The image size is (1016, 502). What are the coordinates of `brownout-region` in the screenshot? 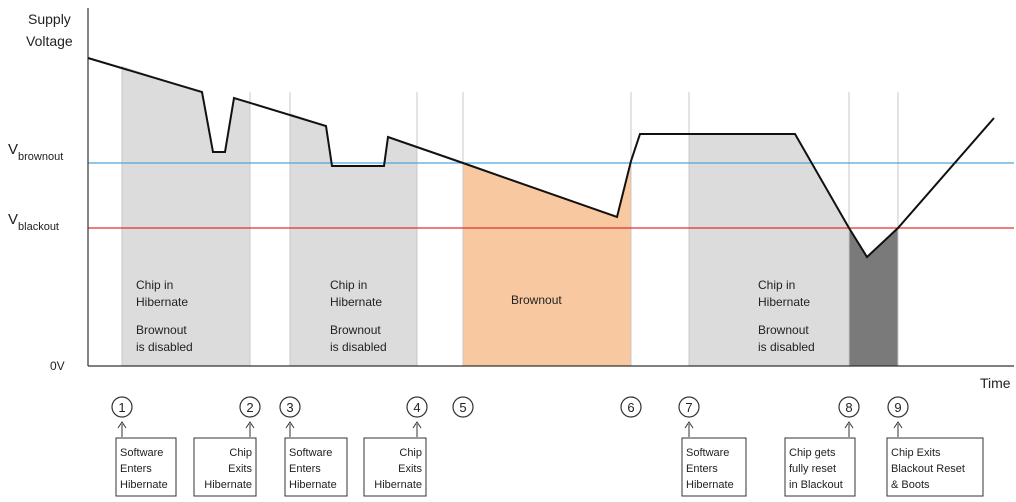 It's located at (547, 263).